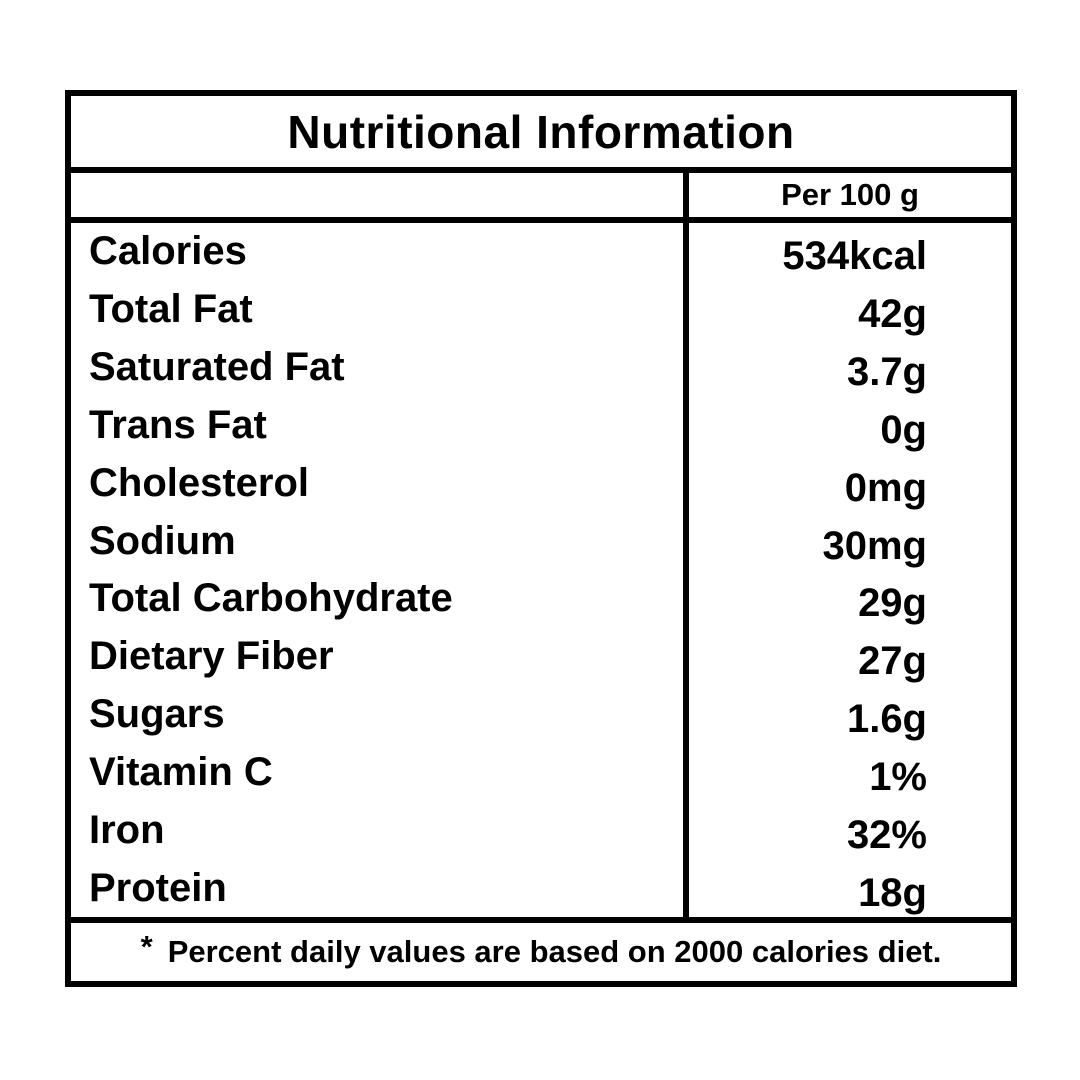 Image resolution: width=1080 pixels, height=1080 pixels. I want to click on table-title-row: Nutritional Information, so click(541, 134).